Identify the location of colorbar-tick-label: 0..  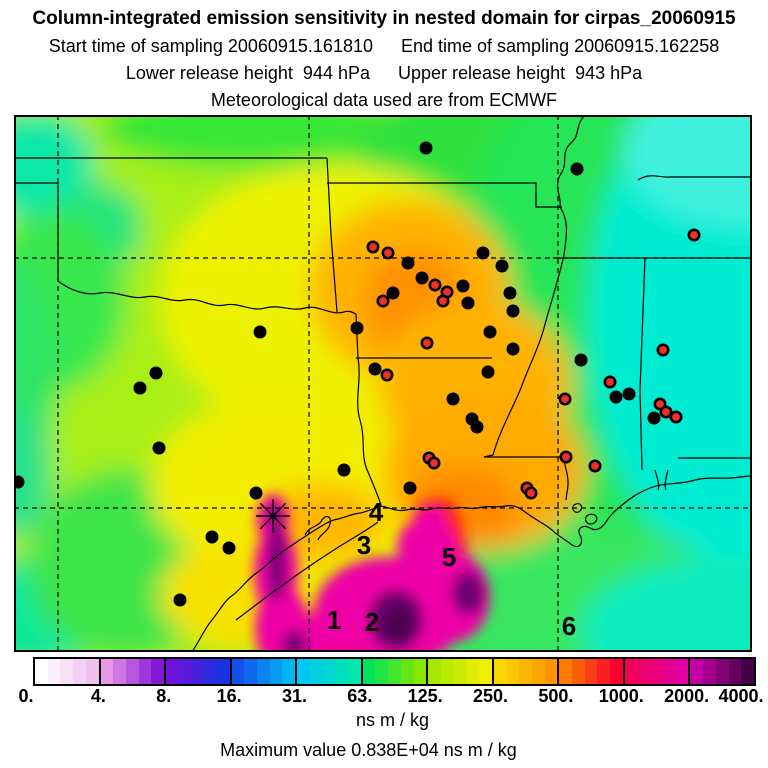
(26, 696).